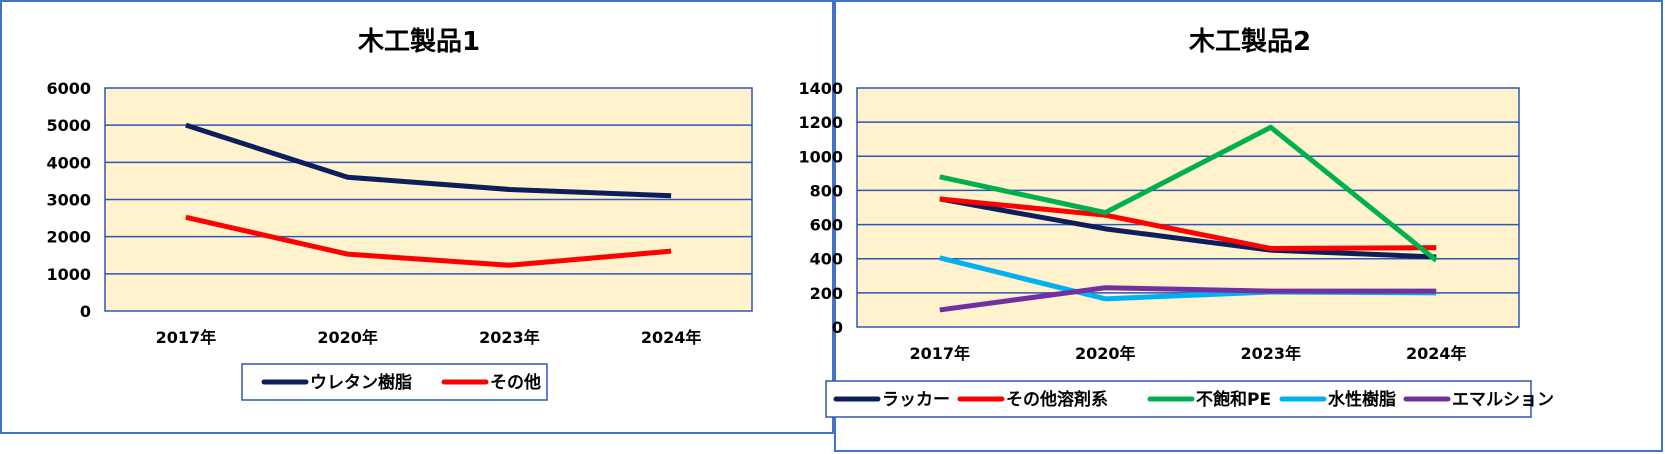  Describe the element at coordinates (826, 293) in the screenshot. I see `y-tick-label: 200` at that location.